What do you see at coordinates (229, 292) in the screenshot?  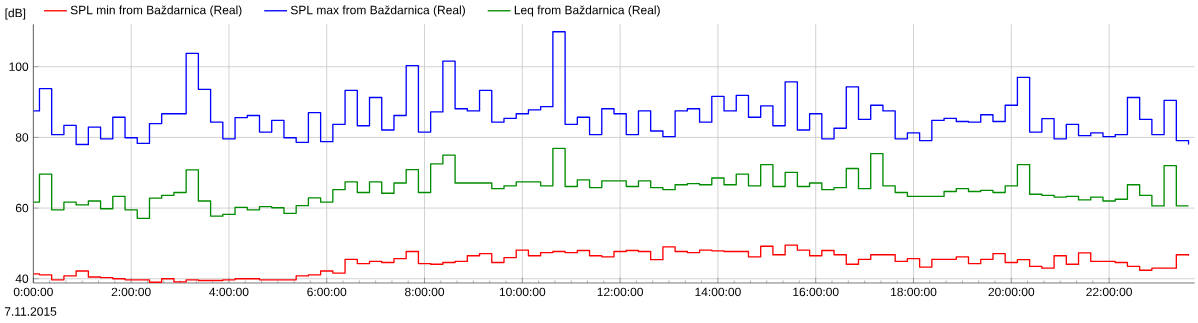 I see `x-tick-label: 4:00:00` at bounding box center [229, 292].